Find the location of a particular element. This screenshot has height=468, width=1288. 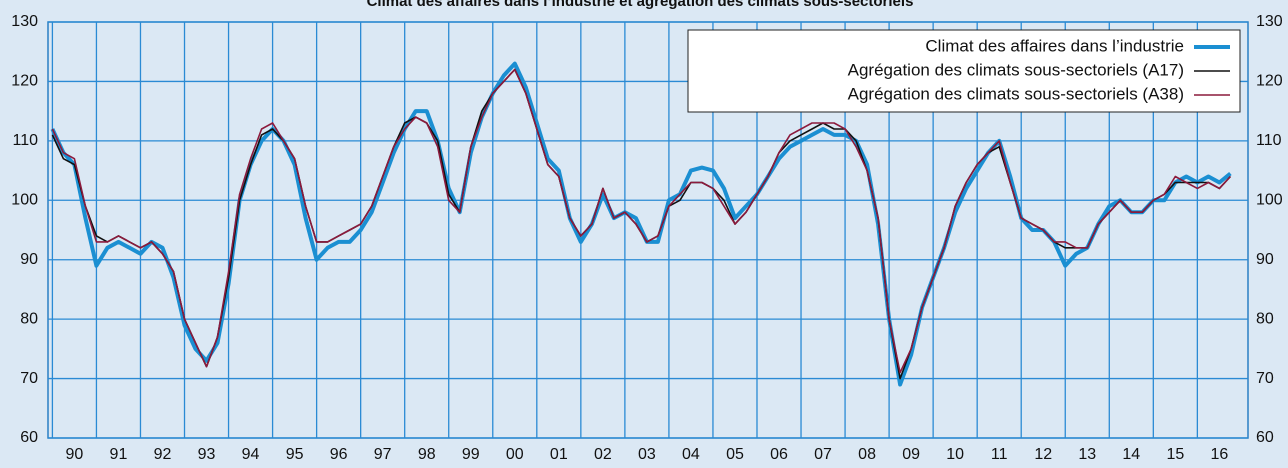

x-tick-label: 03 is located at coordinates (647, 454).